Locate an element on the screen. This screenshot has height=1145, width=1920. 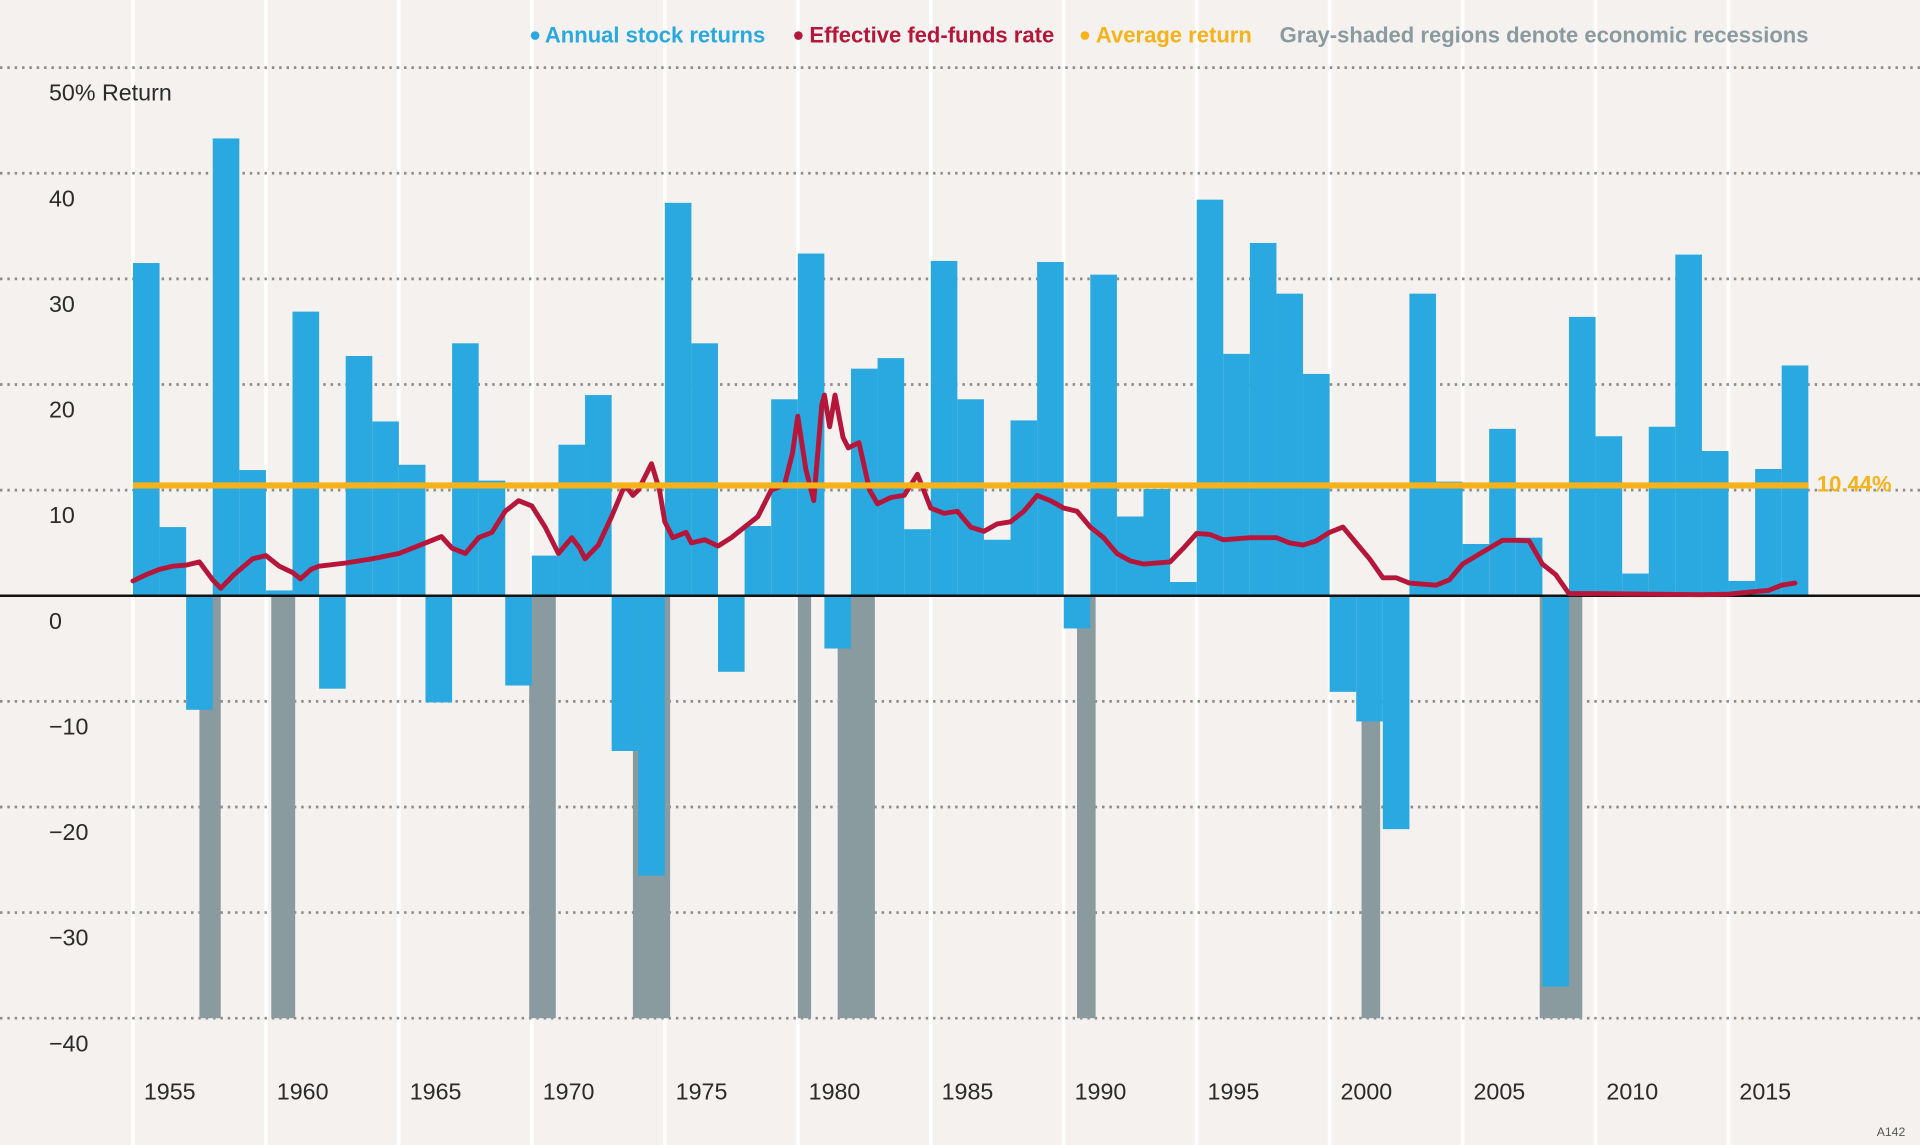
x-tick-label: 1970 is located at coordinates (569, 1092).